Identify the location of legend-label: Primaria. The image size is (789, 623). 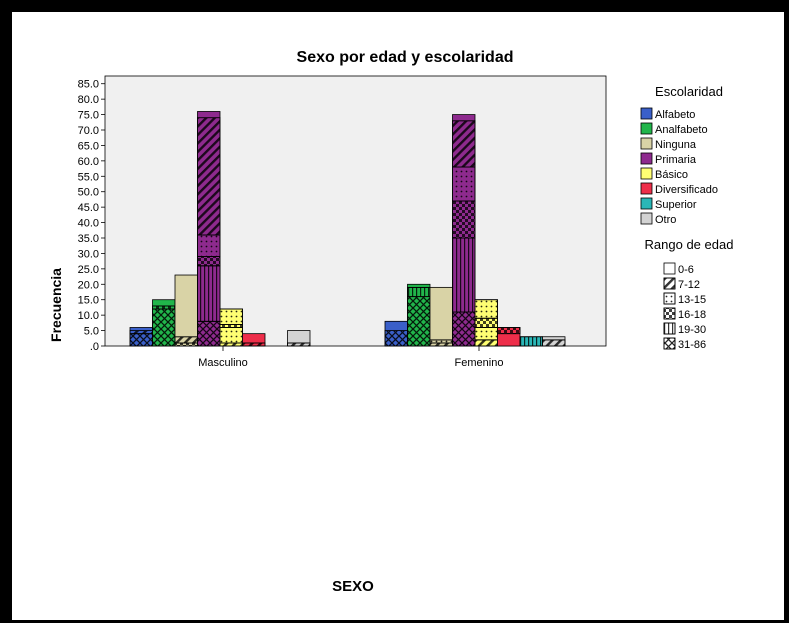
(676, 160).